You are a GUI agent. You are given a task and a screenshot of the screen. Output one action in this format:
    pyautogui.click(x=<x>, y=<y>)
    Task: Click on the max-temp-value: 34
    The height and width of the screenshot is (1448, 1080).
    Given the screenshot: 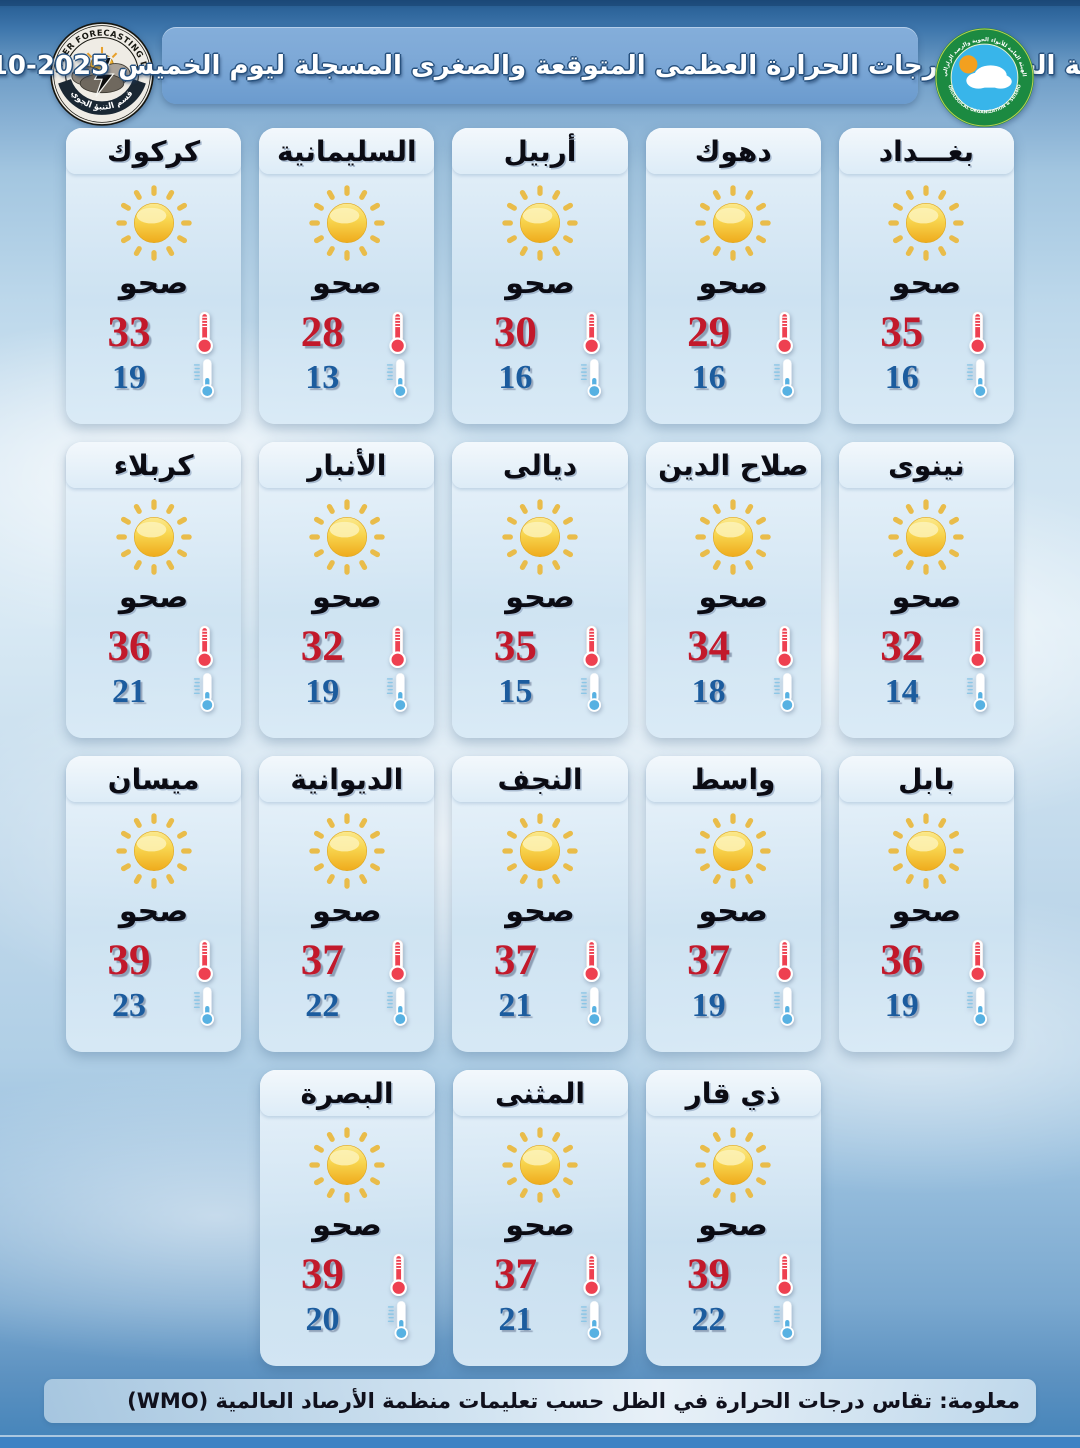 What is the action you would take?
    pyautogui.click(x=709, y=646)
    